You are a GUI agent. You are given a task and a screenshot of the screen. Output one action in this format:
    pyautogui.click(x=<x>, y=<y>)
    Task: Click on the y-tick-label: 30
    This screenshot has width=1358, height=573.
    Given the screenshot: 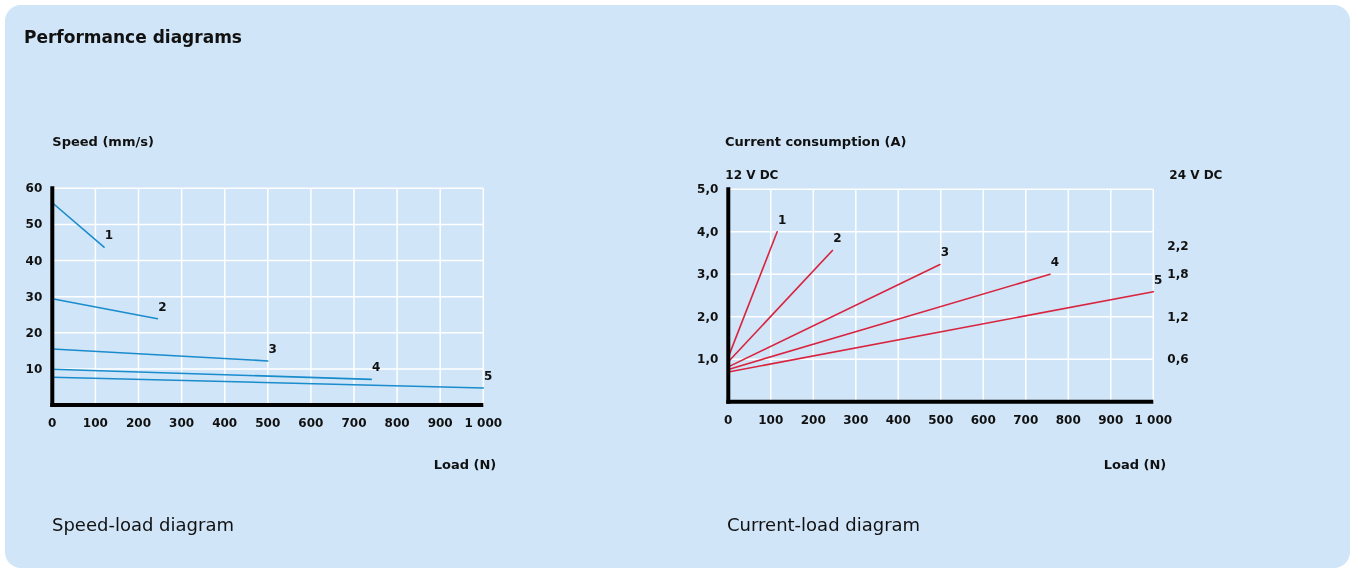 What is the action you would take?
    pyautogui.click(x=34, y=296)
    